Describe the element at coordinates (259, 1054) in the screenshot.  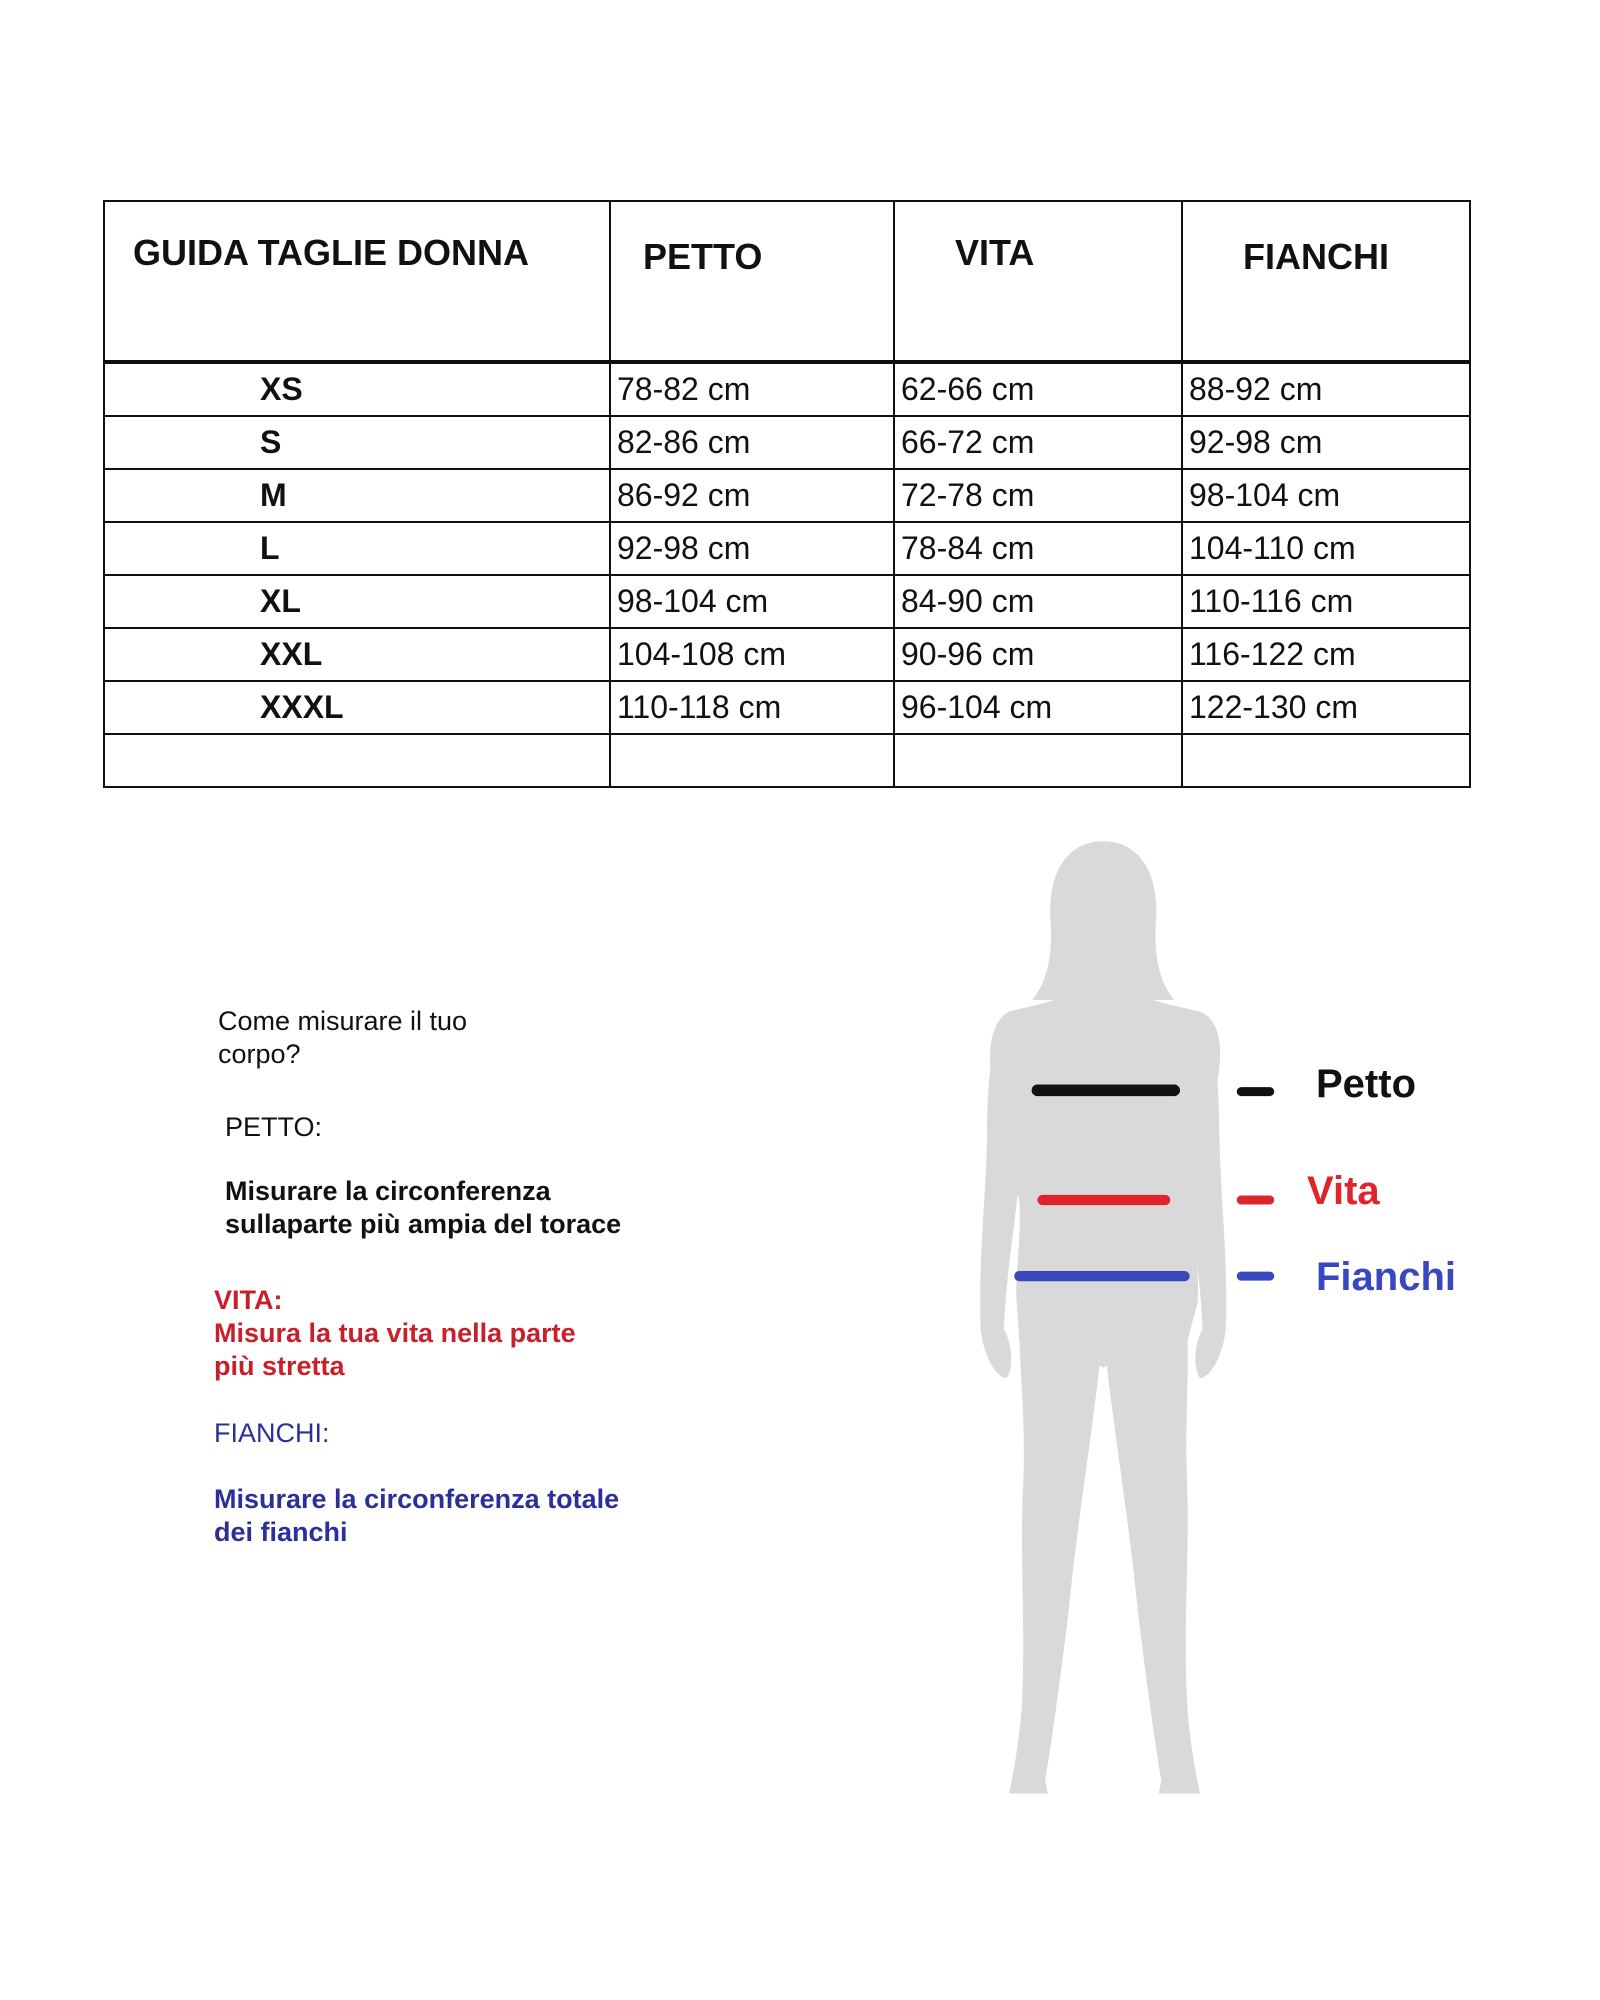
I see `title-line: corpo?` at that location.